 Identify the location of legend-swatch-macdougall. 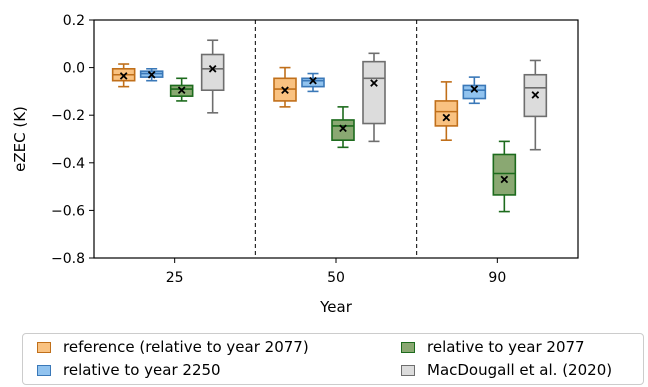
(408, 370).